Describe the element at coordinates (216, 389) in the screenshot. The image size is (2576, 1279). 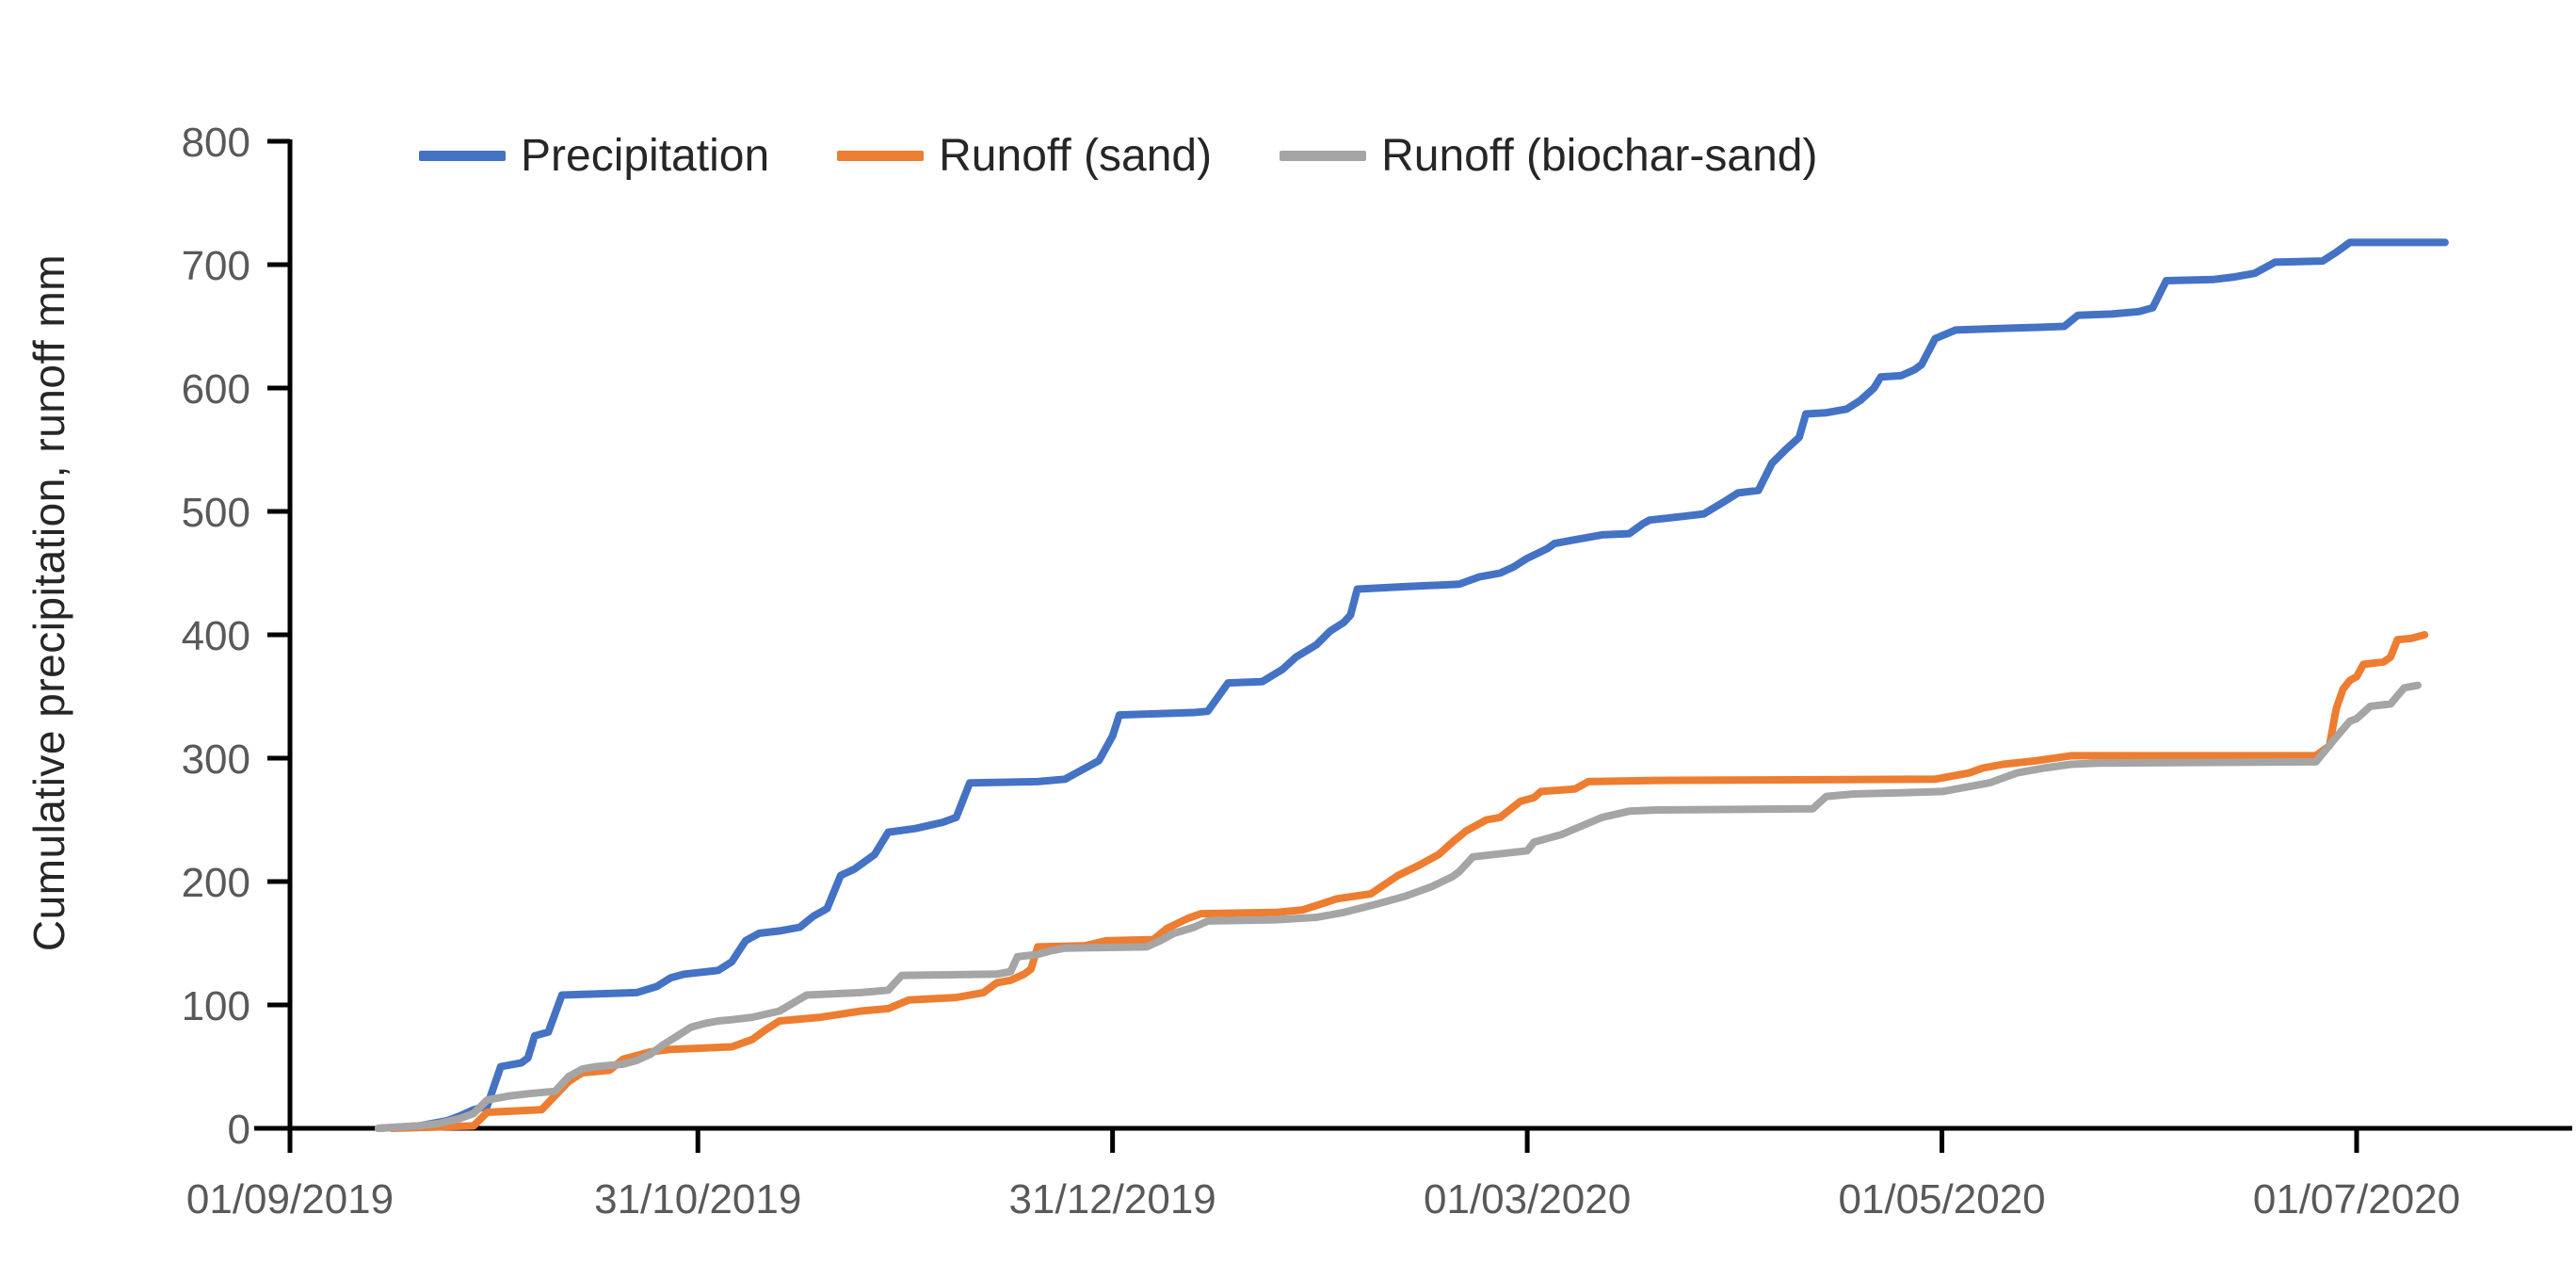
I see `y-tick-label: 600` at that location.